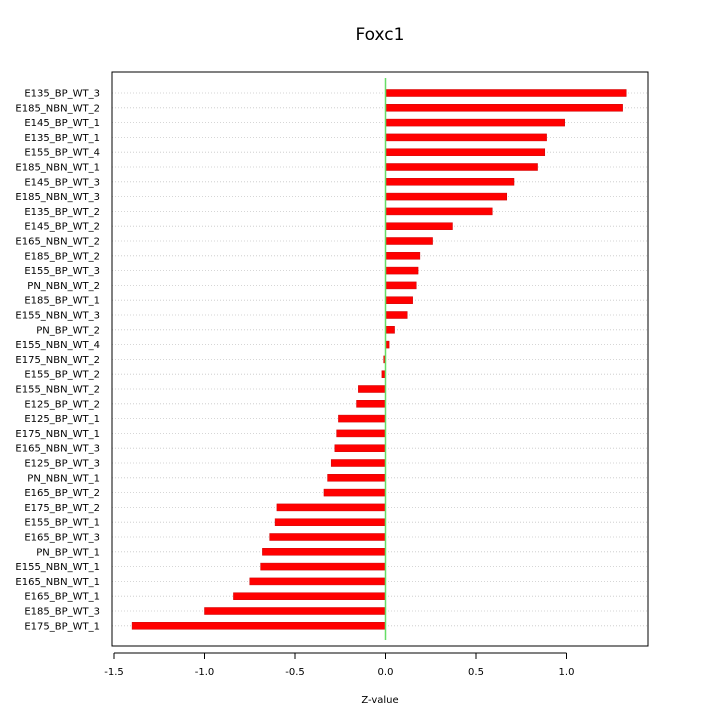  I want to click on category-label: E135_BP_WT_2, so click(62, 212).